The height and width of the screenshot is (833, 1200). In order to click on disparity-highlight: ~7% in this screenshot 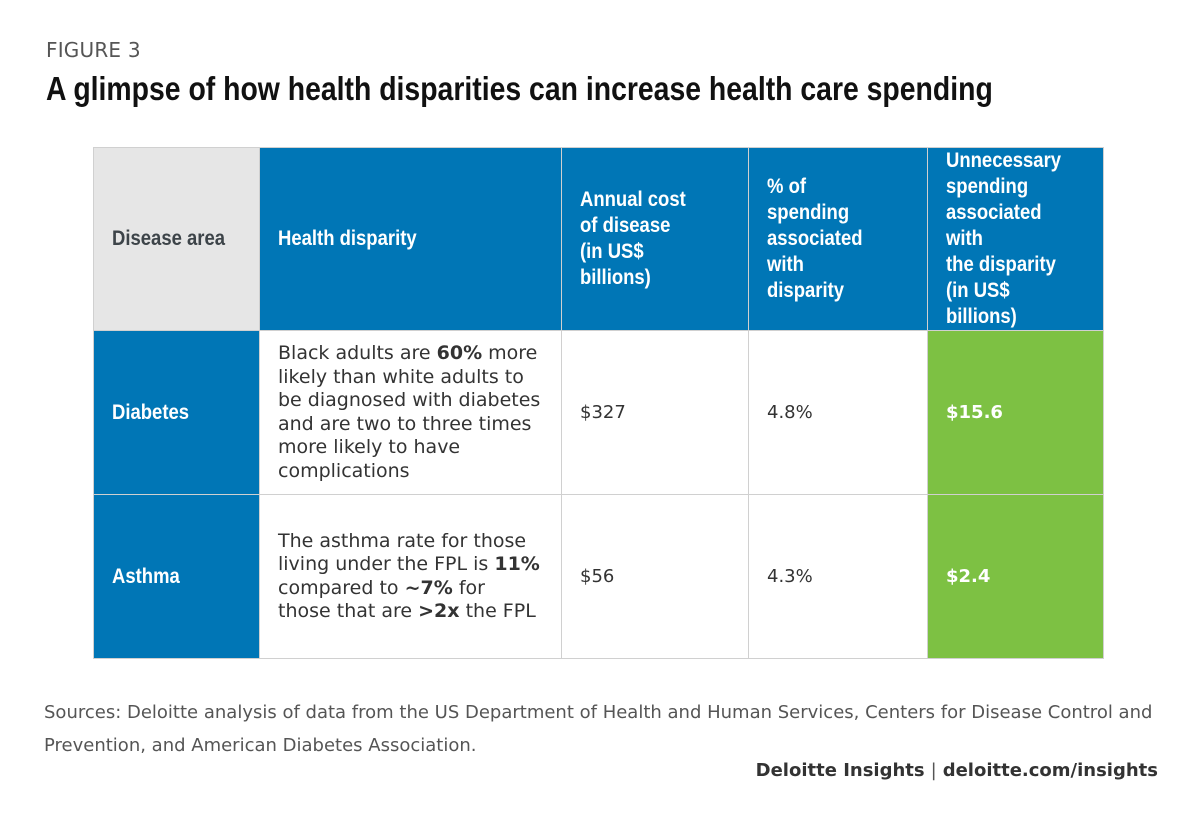, I will do `click(428, 587)`.